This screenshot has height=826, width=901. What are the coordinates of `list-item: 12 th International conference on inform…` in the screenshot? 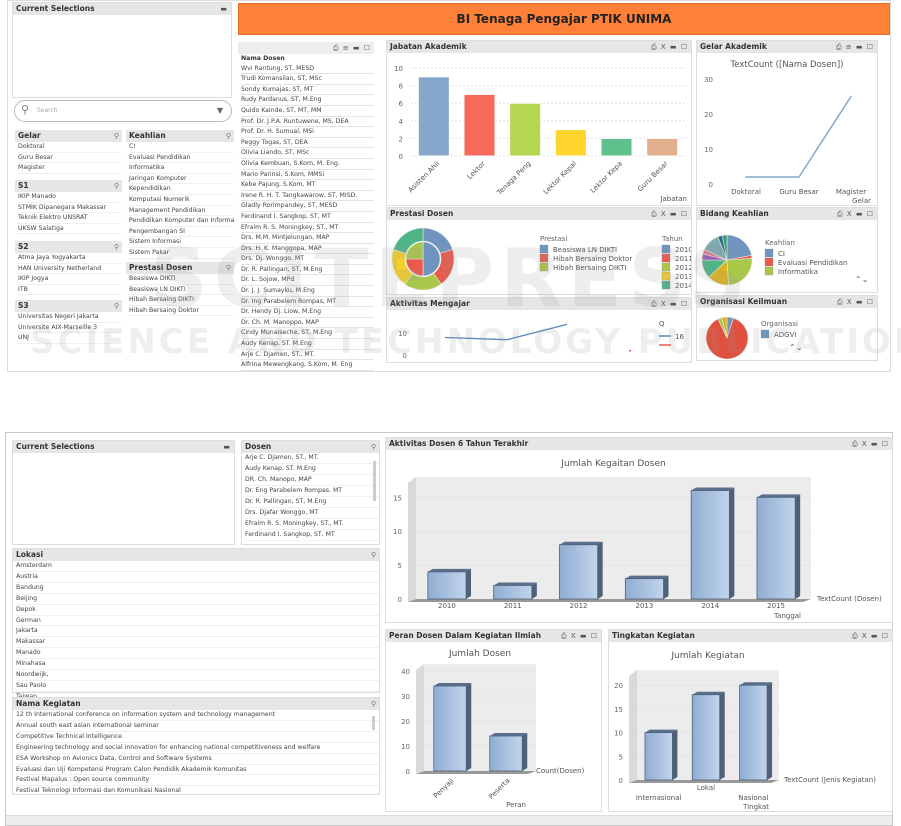 It's located at (197, 715).